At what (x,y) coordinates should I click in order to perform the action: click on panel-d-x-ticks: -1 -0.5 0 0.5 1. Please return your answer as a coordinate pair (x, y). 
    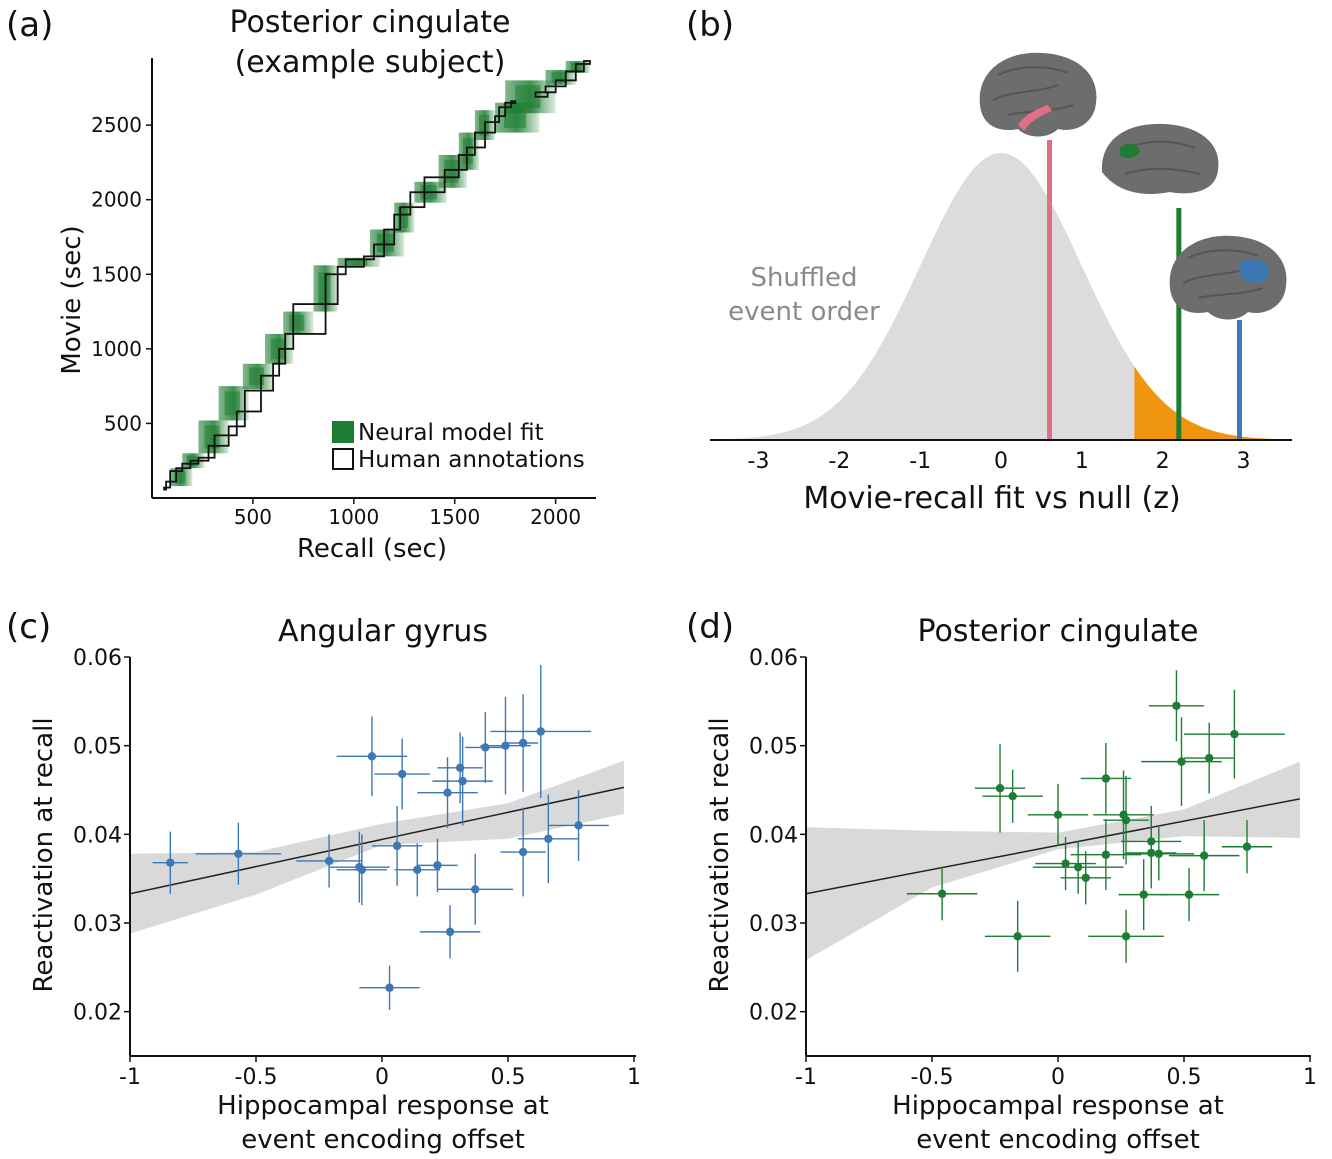
    Looking at the image, I should click on (1056, 1073).